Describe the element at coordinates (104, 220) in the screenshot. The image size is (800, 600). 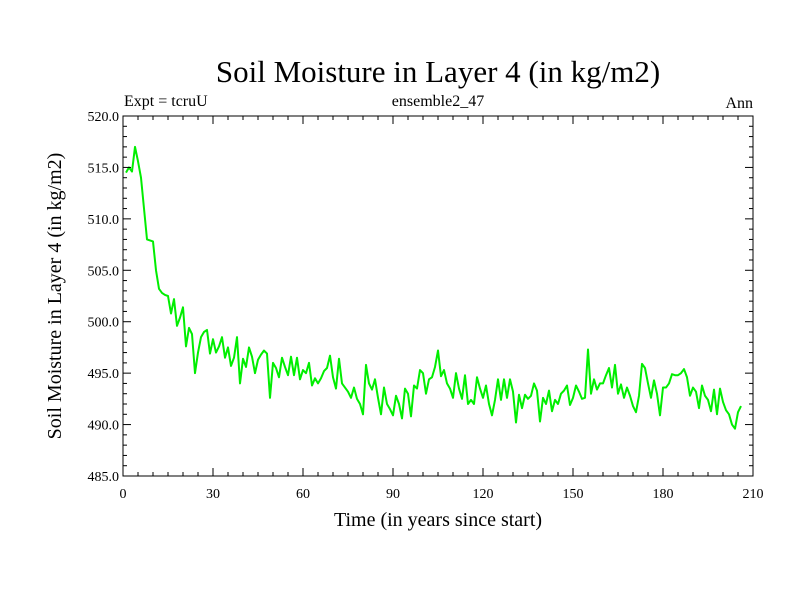
I see `y-tick-label: 510.0` at that location.